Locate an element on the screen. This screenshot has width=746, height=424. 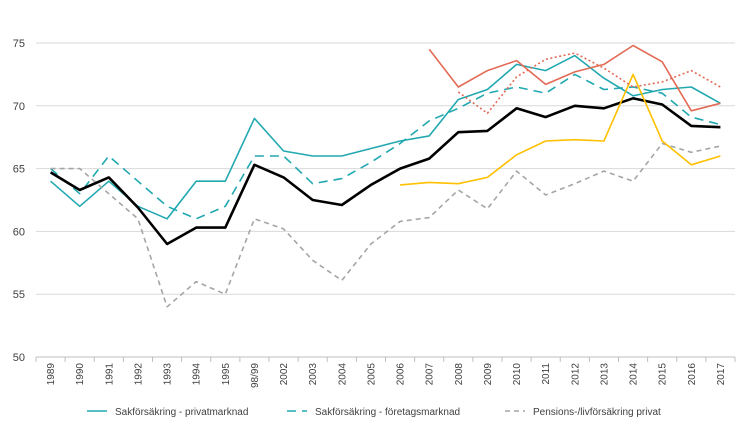
y-tick-label: 70 is located at coordinates (19, 107).